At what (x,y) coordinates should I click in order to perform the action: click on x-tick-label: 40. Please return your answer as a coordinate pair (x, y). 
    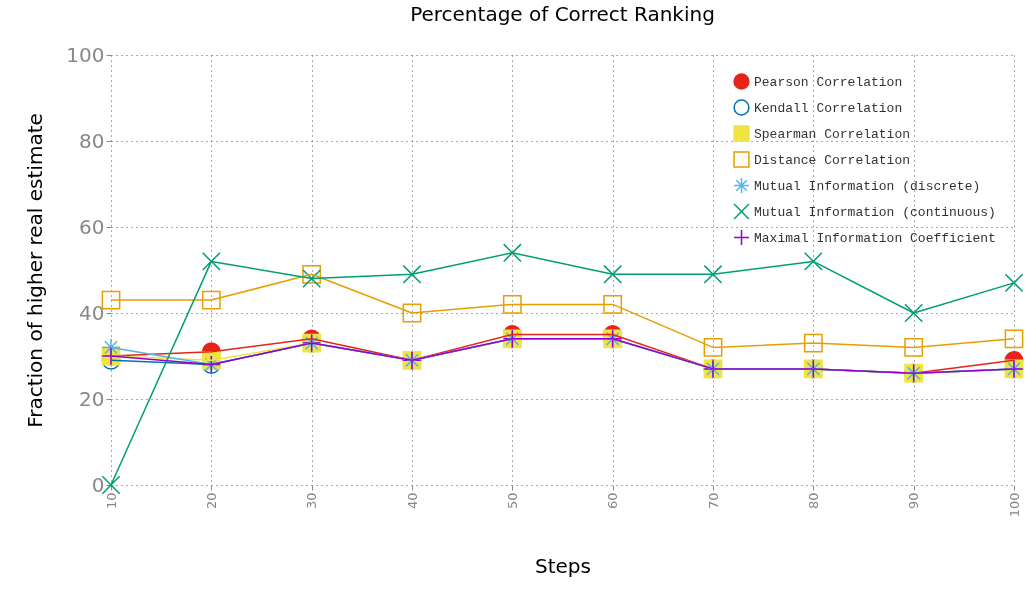
    Looking at the image, I should click on (412, 501).